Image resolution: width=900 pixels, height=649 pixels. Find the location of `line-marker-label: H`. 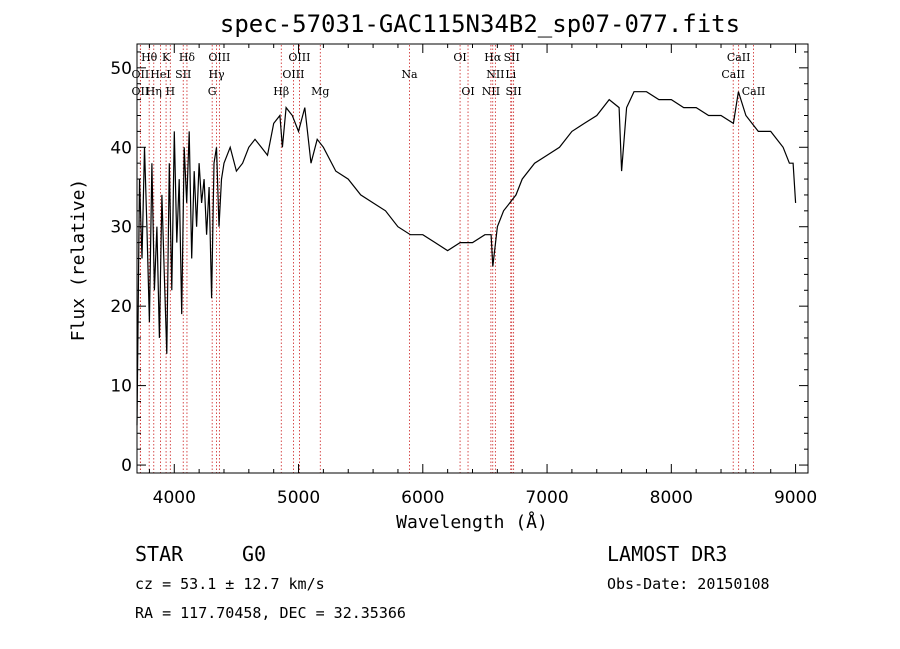

line-marker-label: H is located at coordinates (171, 91).